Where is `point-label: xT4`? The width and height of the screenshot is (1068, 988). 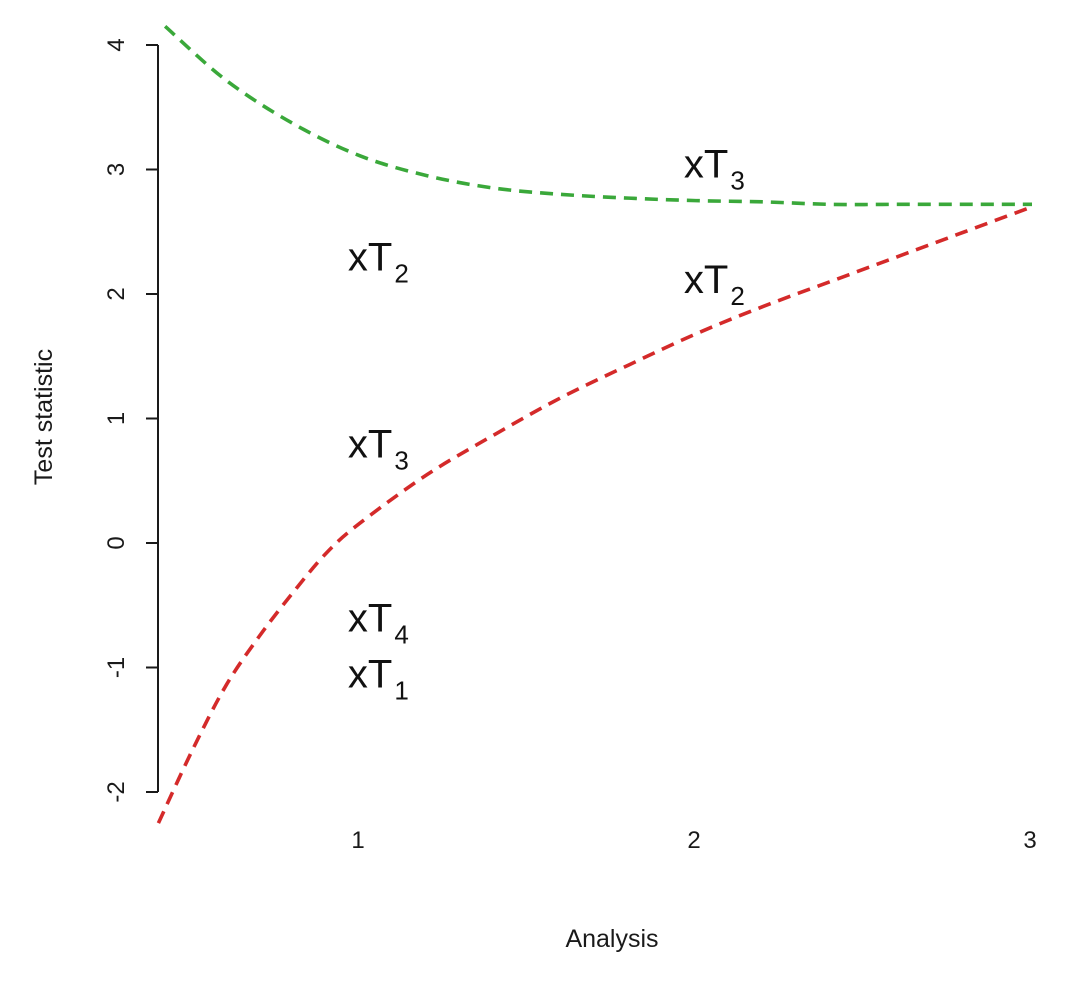
point-label: xT4 is located at coordinates (378, 623).